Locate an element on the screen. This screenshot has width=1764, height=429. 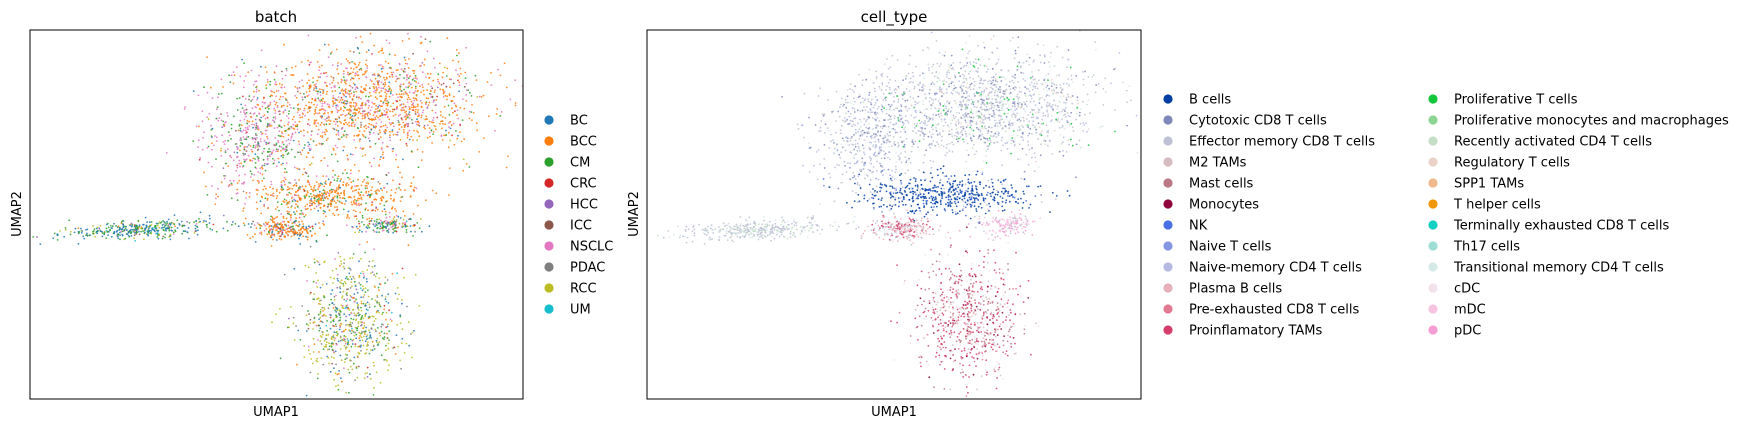
cell-type-legend-item-m2-tams: M2 TAMs is located at coordinates (1205, 163).